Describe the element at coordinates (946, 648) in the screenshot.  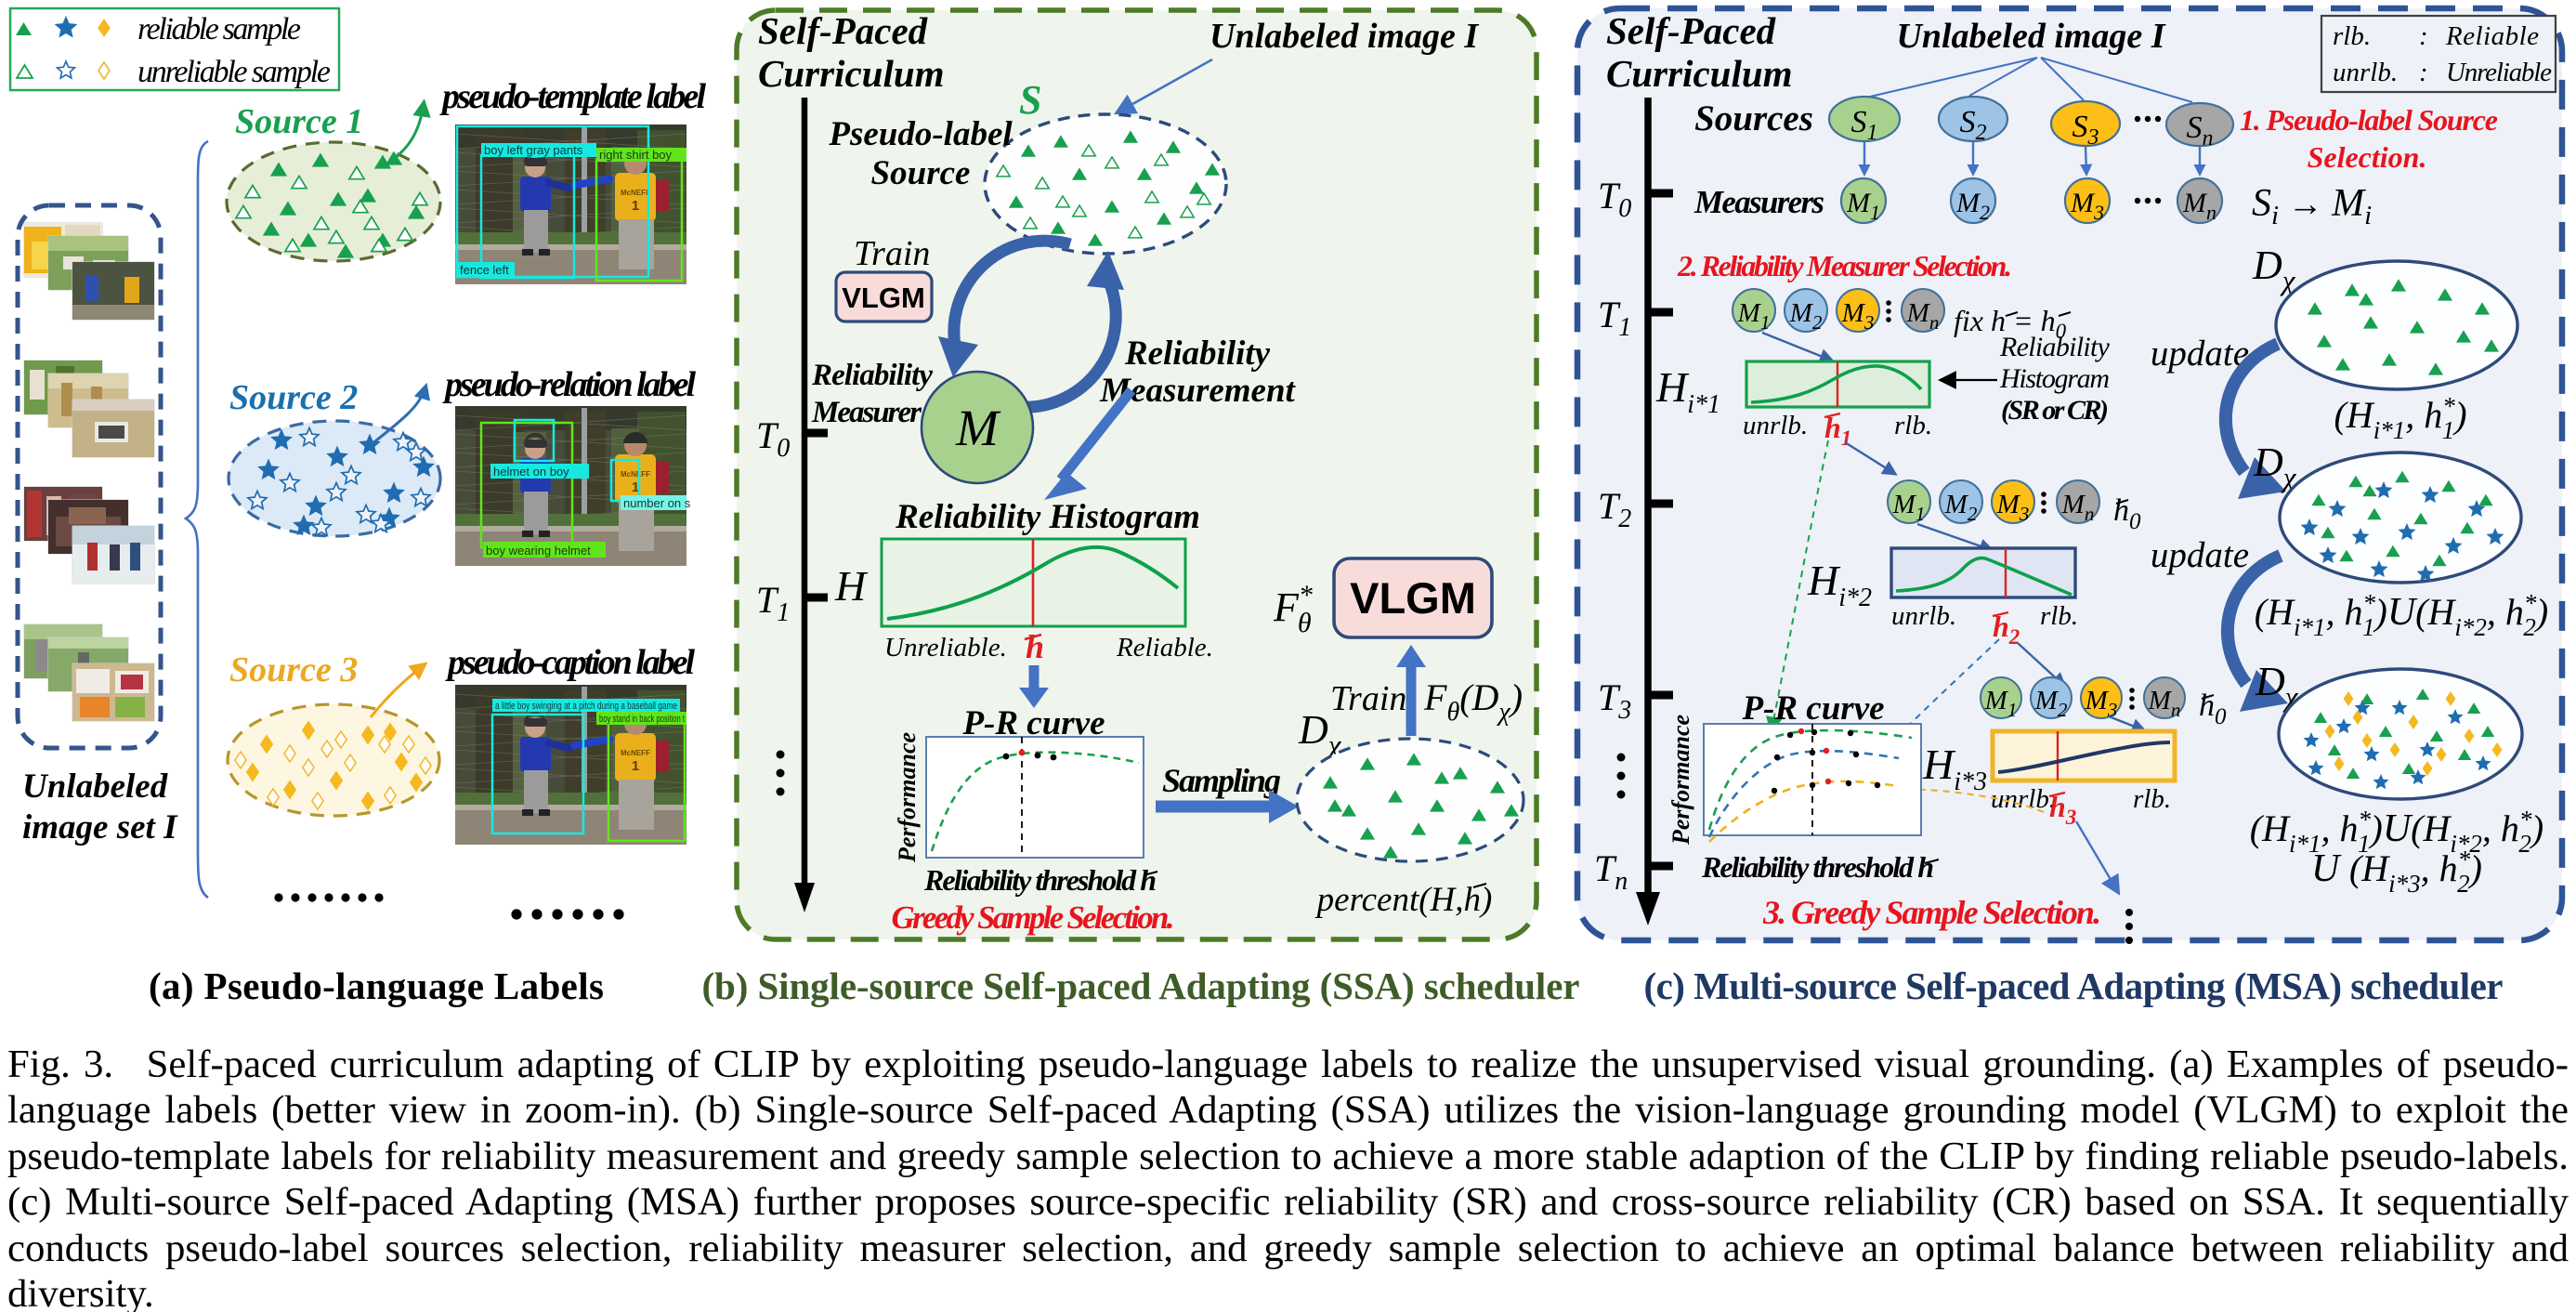
I see `svg-text: Unreliable.` at that location.